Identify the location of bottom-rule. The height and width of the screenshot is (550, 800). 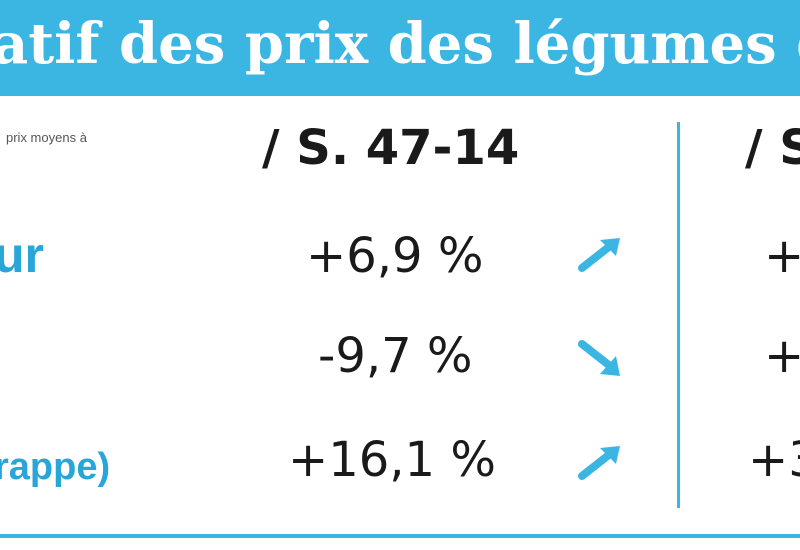
(400, 536).